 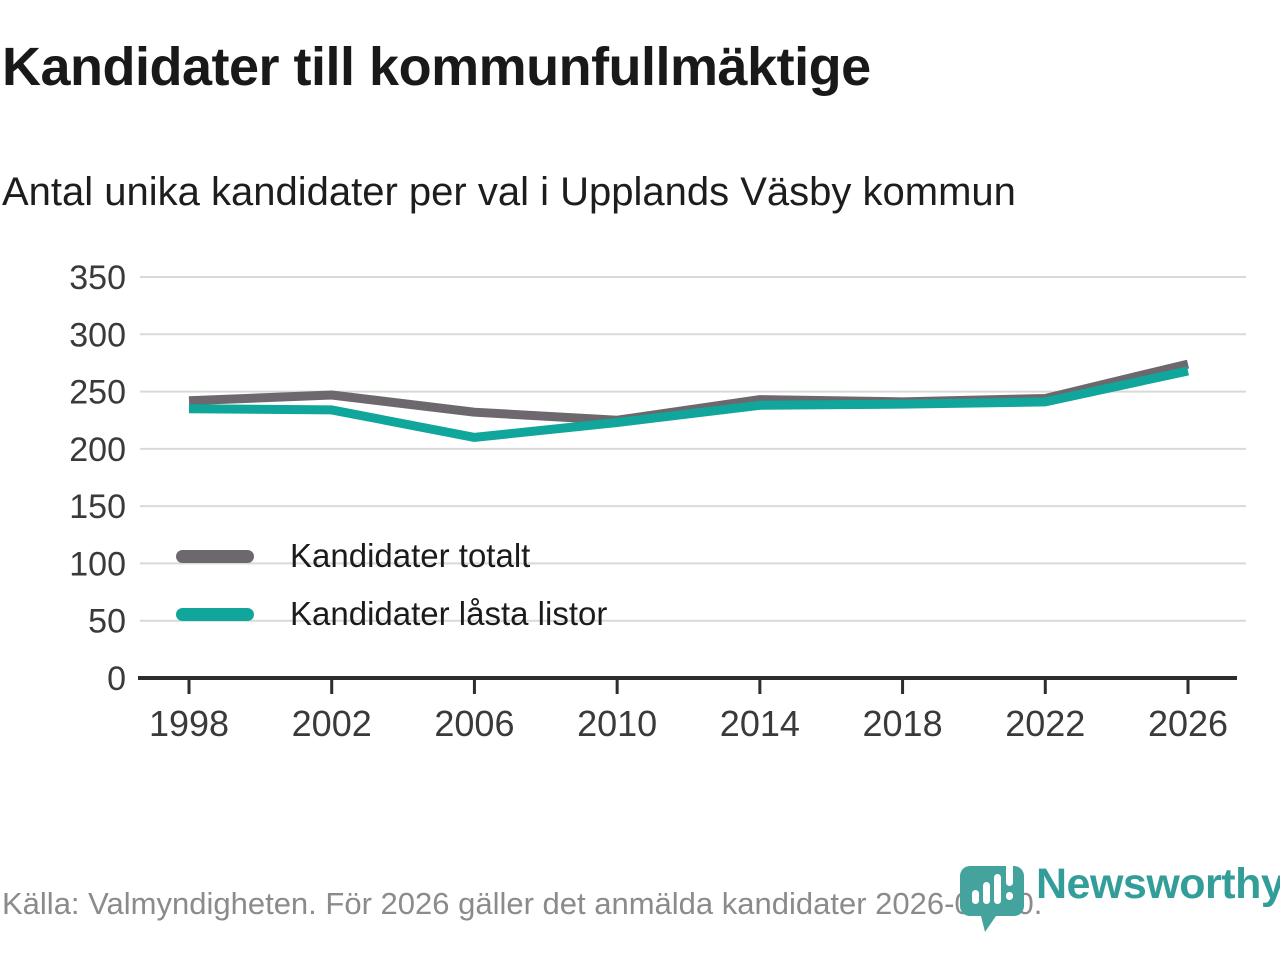 What do you see at coordinates (992, 896) in the screenshot?
I see `newsworthy-pin-bar-chart-icon` at bounding box center [992, 896].